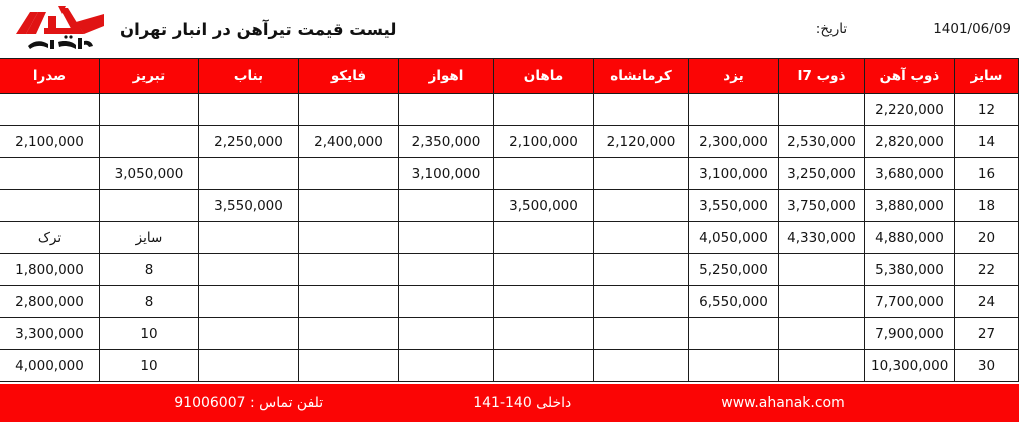 The image size is (1019, 422). I want to click on cell-size: 20, so click(986, 237).